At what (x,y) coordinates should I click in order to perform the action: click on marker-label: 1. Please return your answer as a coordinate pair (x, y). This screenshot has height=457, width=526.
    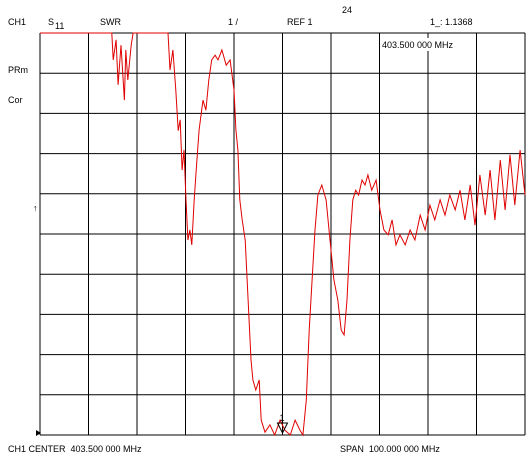
    Looking at the image, I should click on (282, 418).